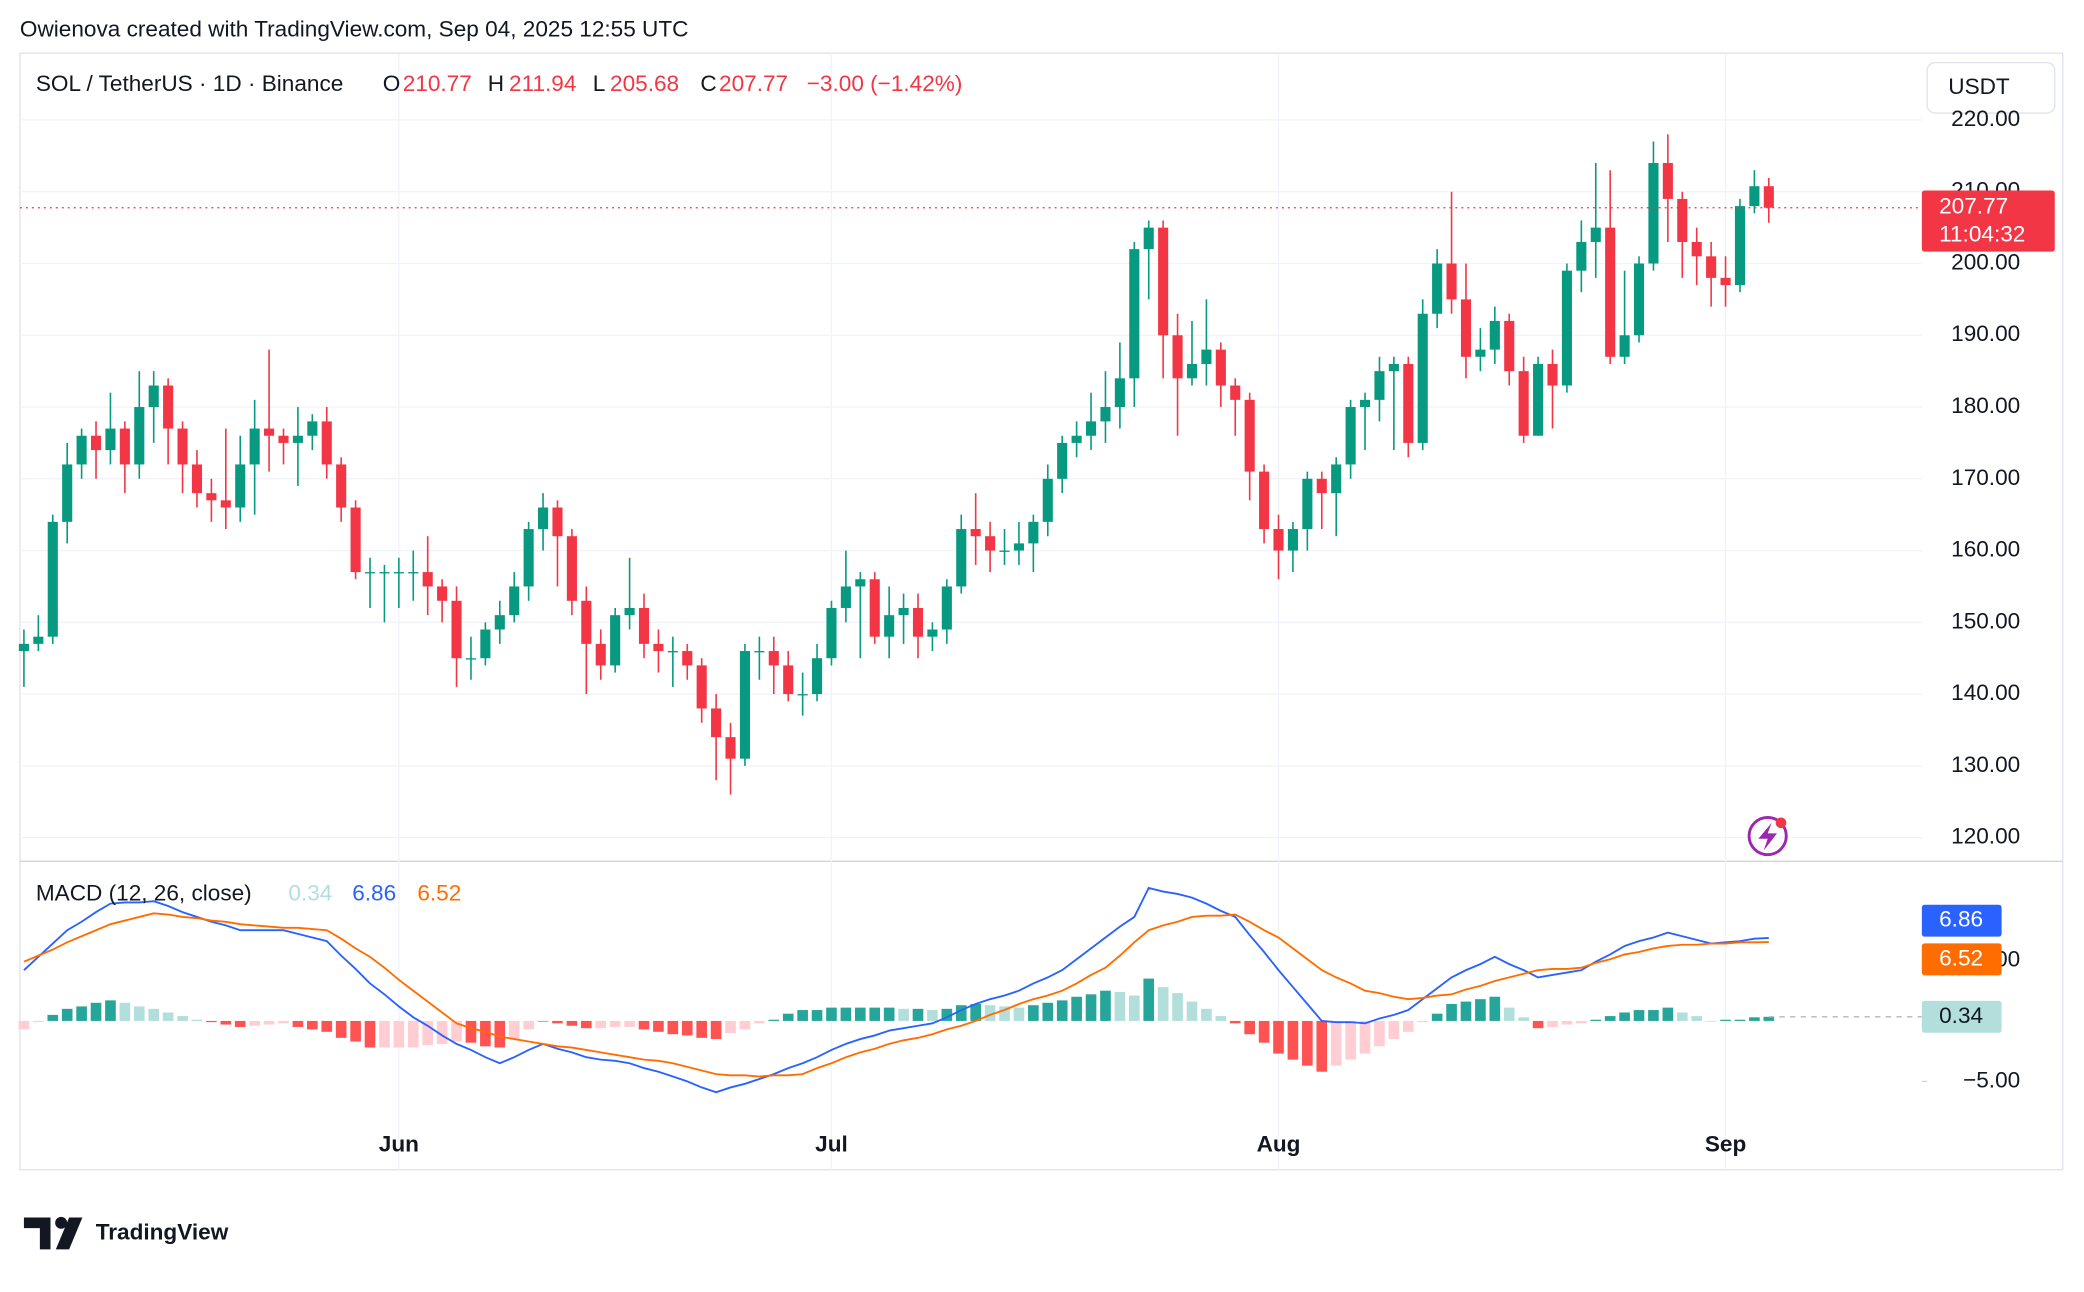  Describe the element at coordinates (399, 1144) in the screenshot. I see `x-tick-label: Jun` at that location.